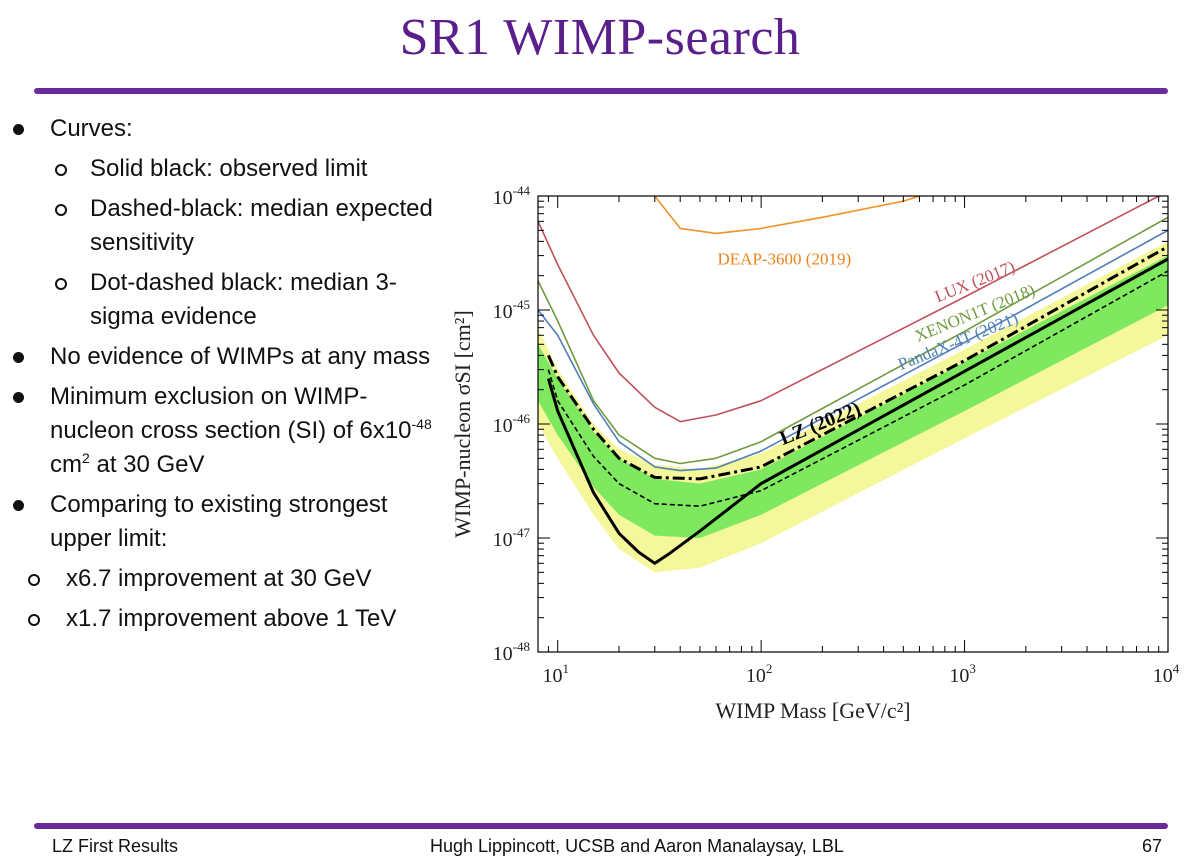  I want to click on title-divider, so click(601, 91).